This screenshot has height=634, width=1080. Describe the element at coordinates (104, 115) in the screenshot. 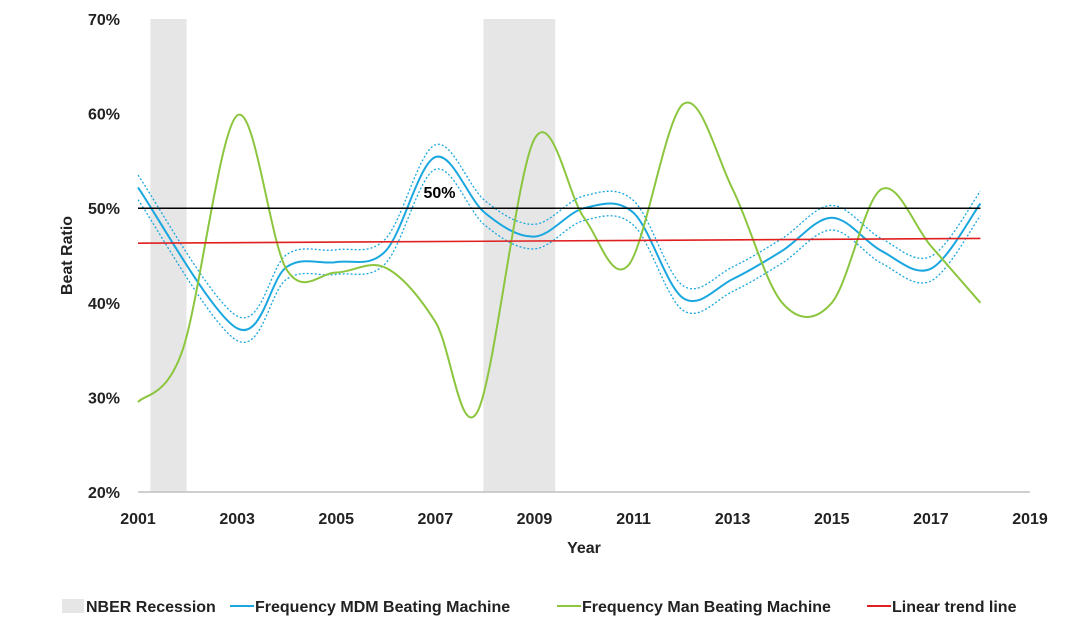

I see `y-tick-label: 60%` at that location.